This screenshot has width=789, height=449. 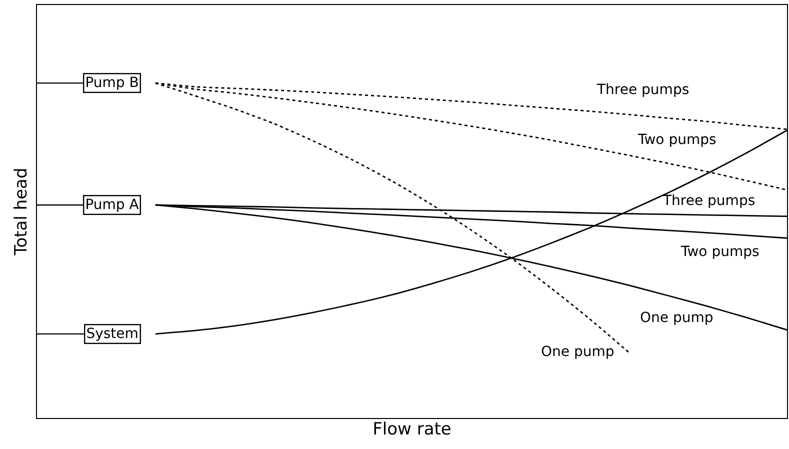 What do you see at coordinates (21, 212) in the screenshot?
I see `y-axis-title: Total head` at bounding box center [21, 212].